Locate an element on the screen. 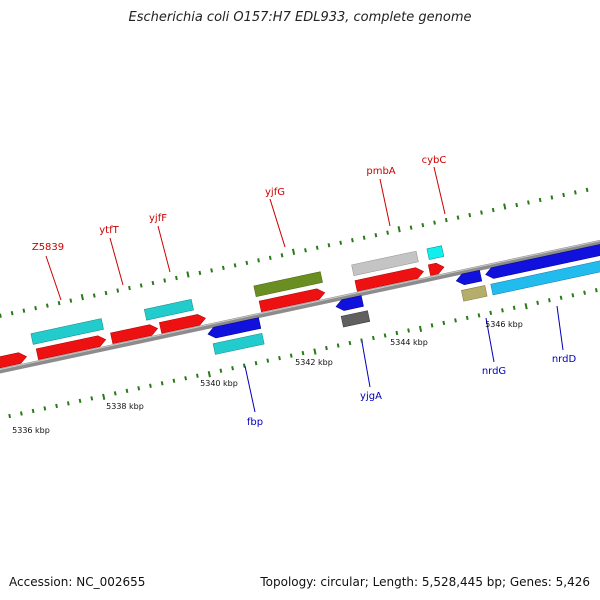  cds-box-nrdD is located at coordinates (545, 276).